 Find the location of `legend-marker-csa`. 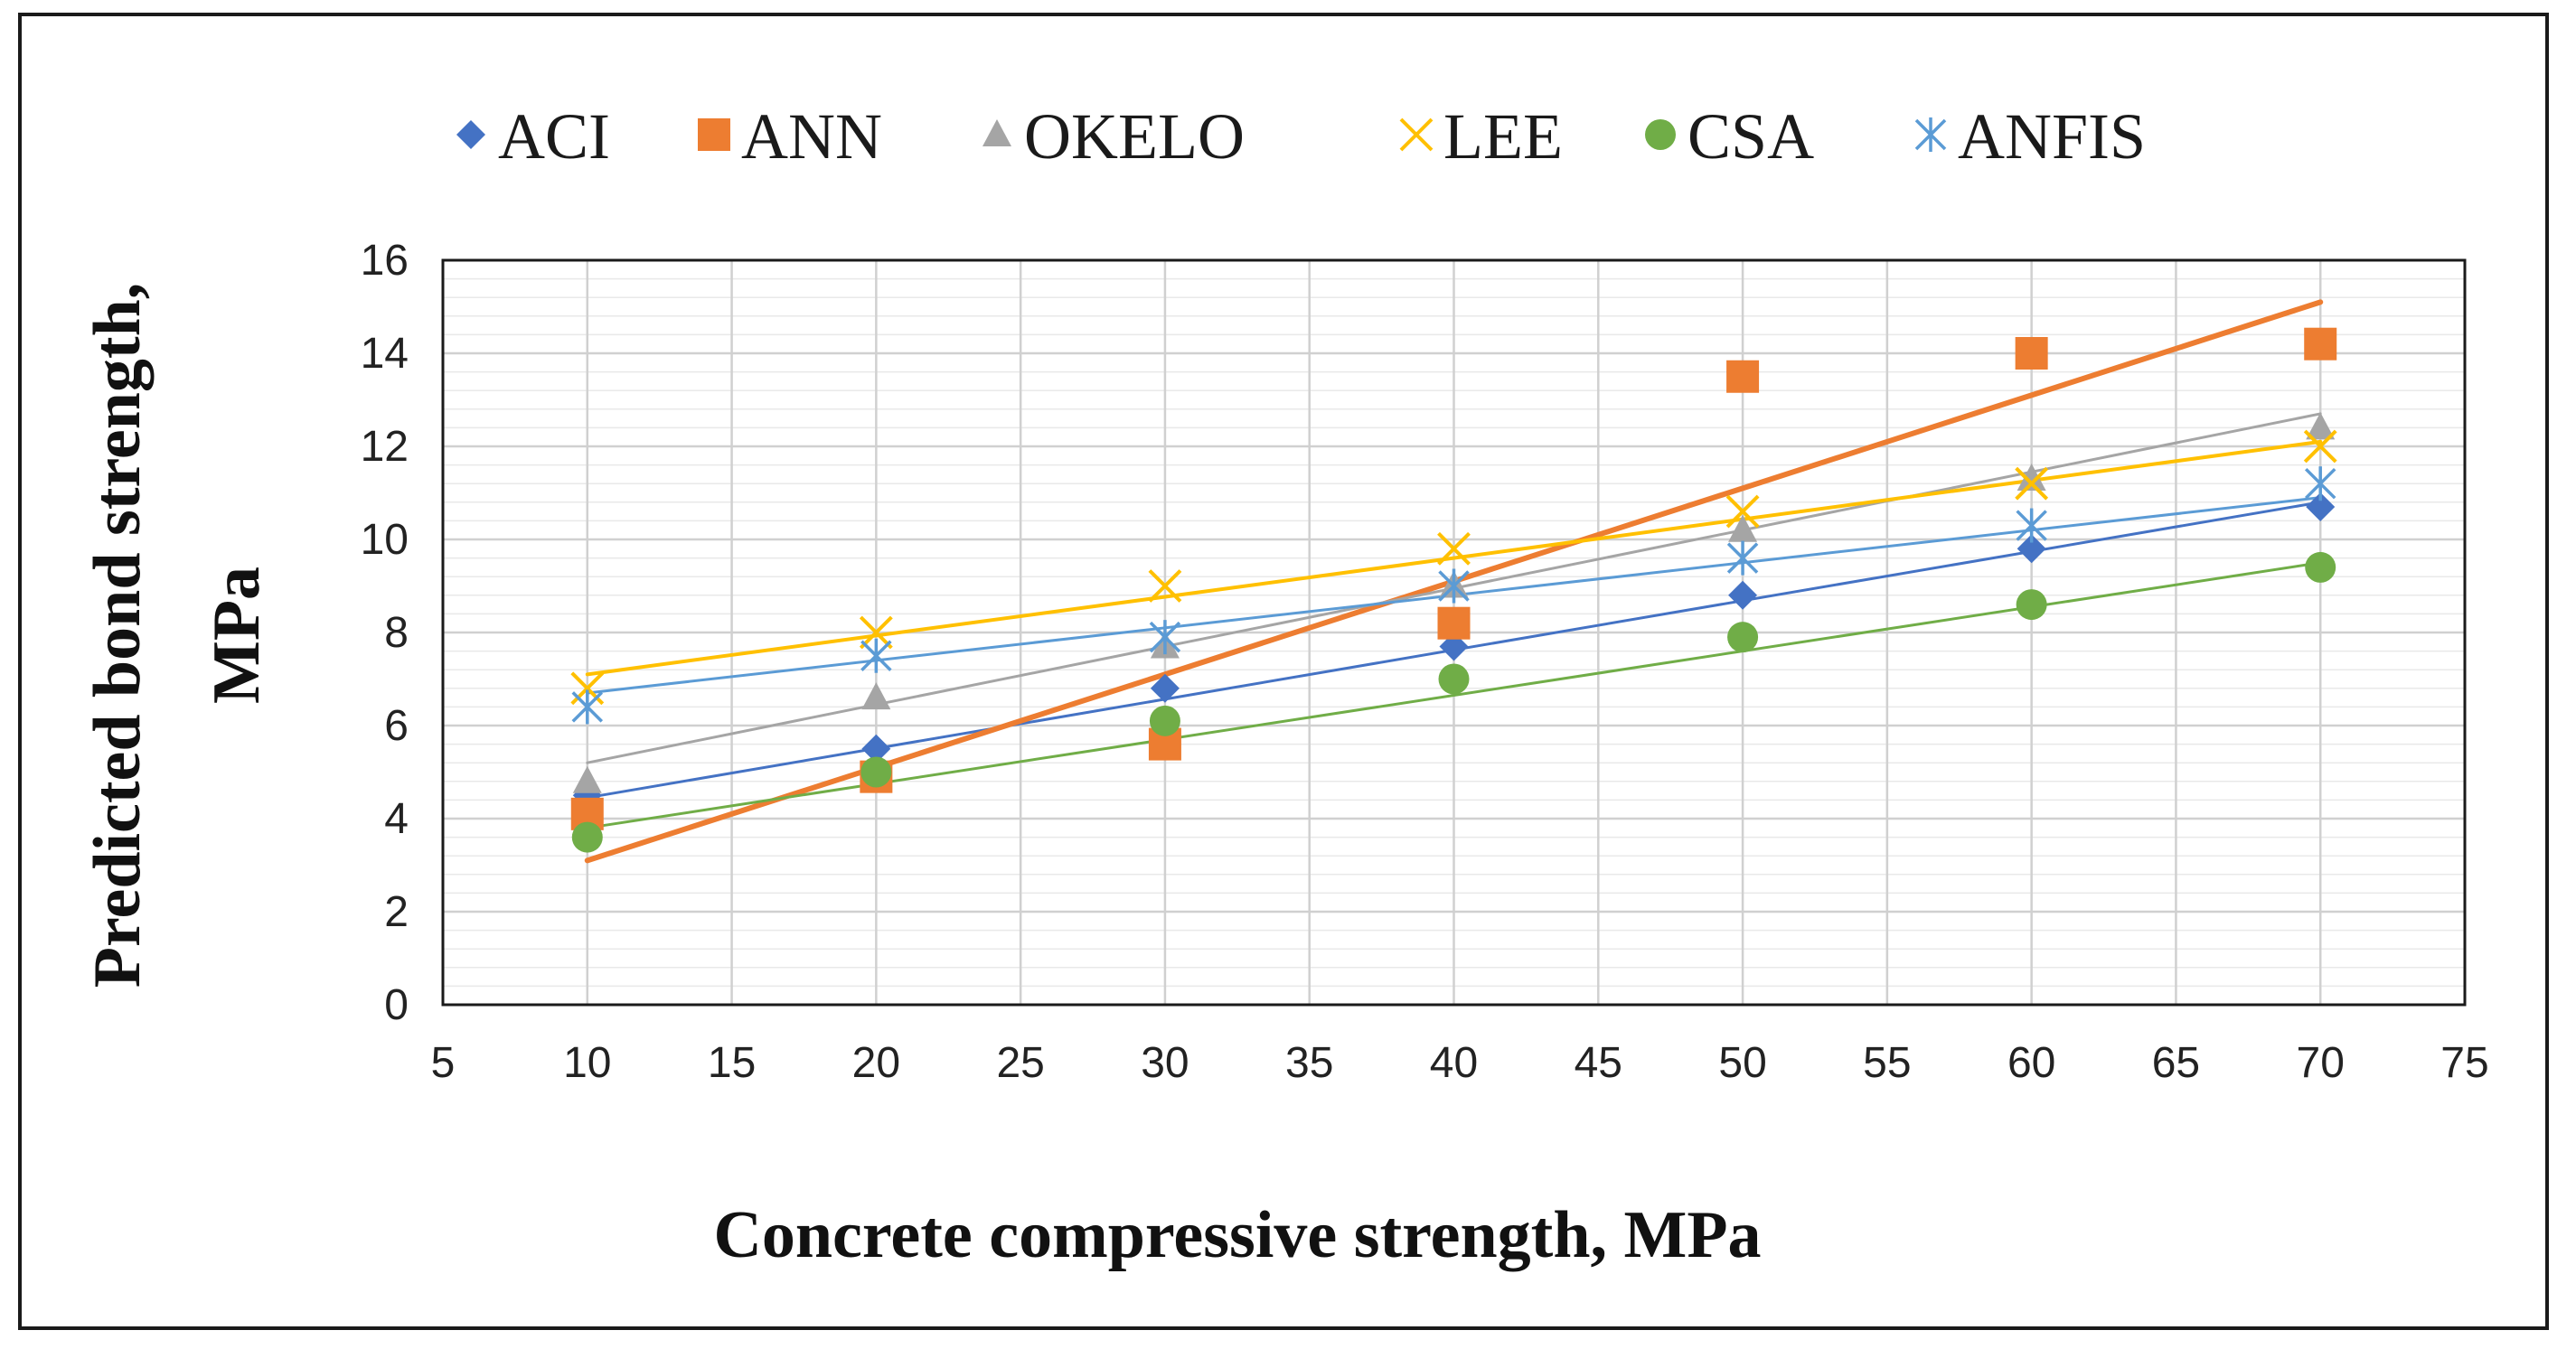

legend-marker-csa is located at coordinates (1661, 134).